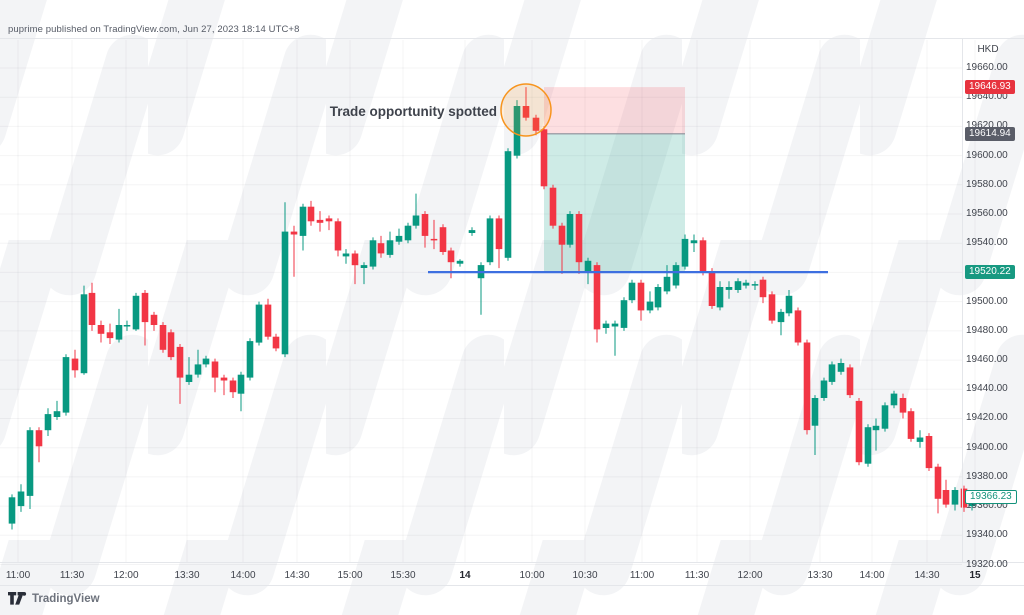 This screenshot has width=1024, height=615. I want to click on price-tick-label: 19600.00, so click(987, 155).